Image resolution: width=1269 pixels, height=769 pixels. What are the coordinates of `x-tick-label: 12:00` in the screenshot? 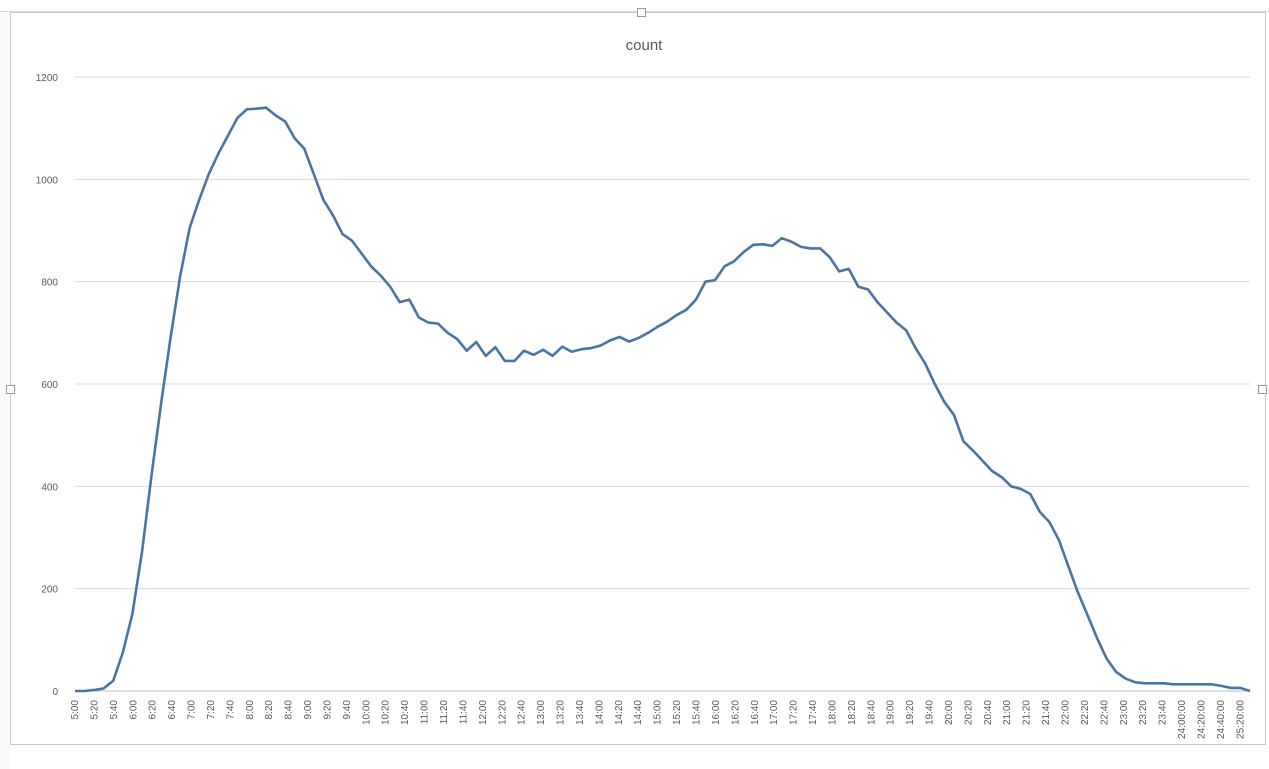 It's located at (483, 712).